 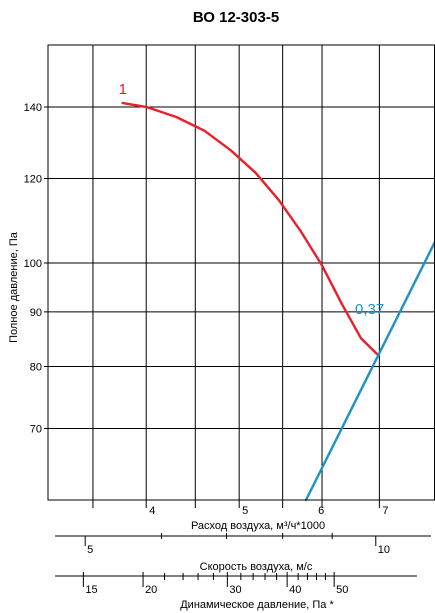 What do you see at coordinates (295, 590) in the screenshot?
I see `dynamic-tick-label: 40` at bounding box center [295, 590].